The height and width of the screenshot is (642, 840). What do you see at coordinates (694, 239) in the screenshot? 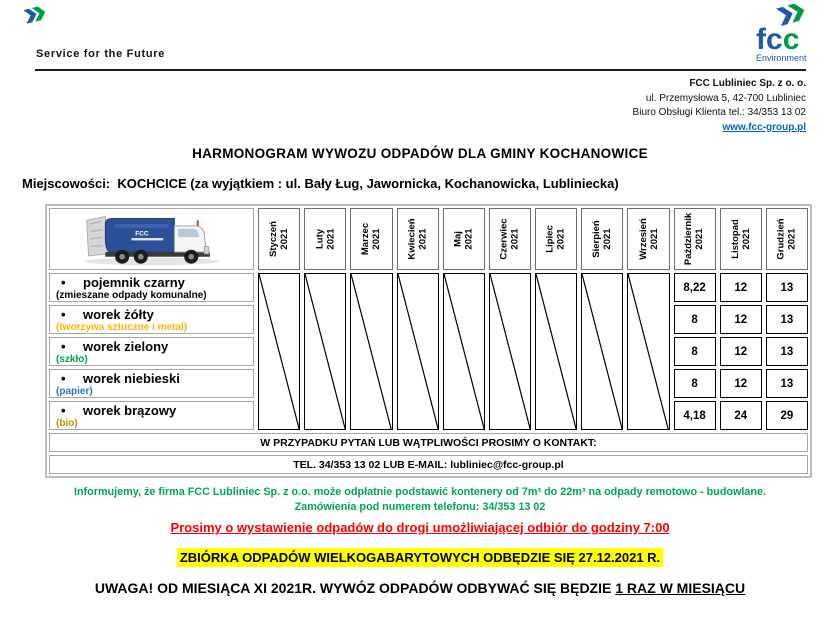
I see `month-header-pazdziernik: Październik 2021` at bounding box center [694, 239].